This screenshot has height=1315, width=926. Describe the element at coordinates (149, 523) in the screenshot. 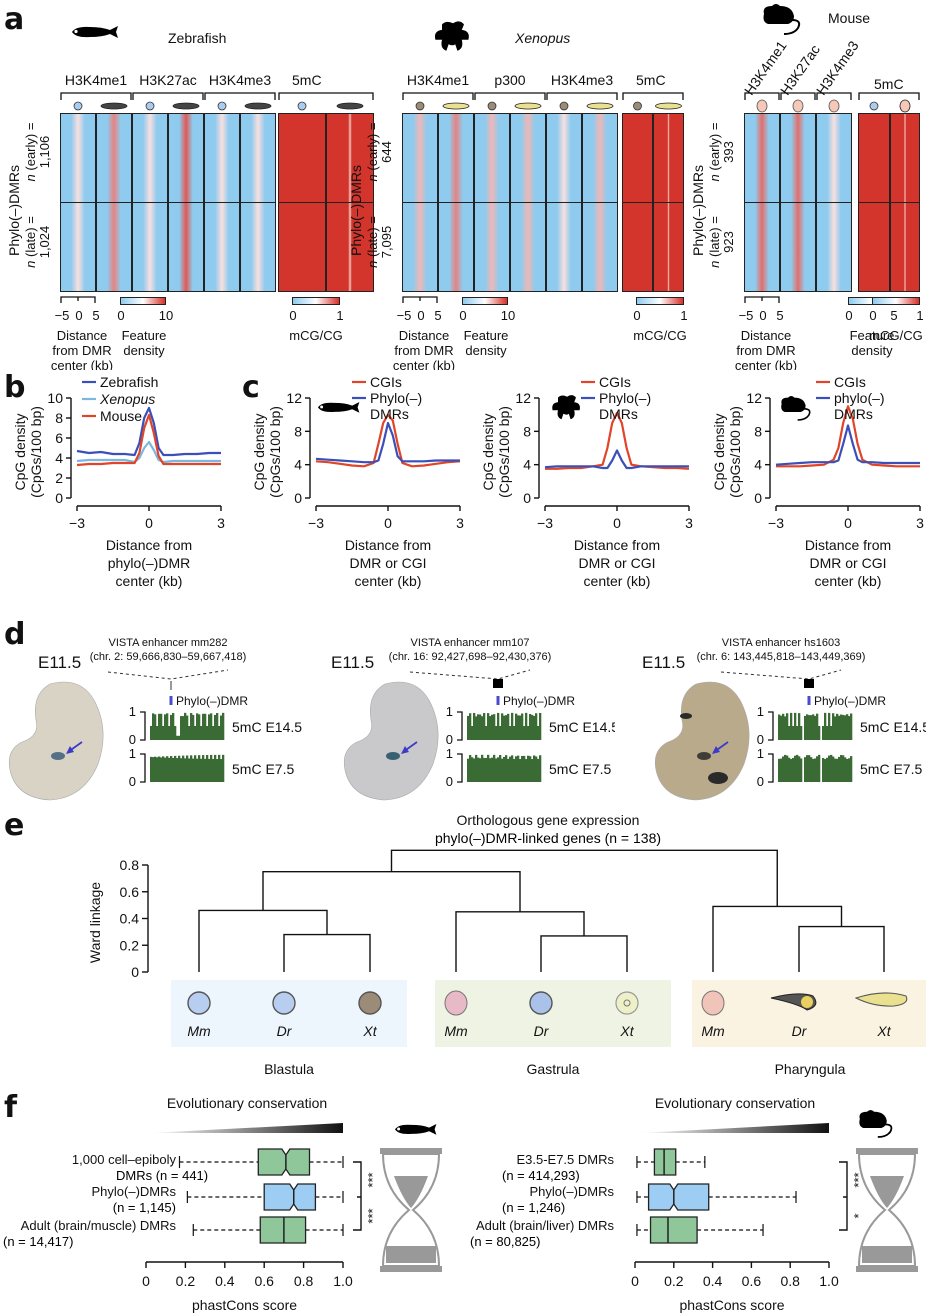

I see `x-tick-label: 0` at that location.